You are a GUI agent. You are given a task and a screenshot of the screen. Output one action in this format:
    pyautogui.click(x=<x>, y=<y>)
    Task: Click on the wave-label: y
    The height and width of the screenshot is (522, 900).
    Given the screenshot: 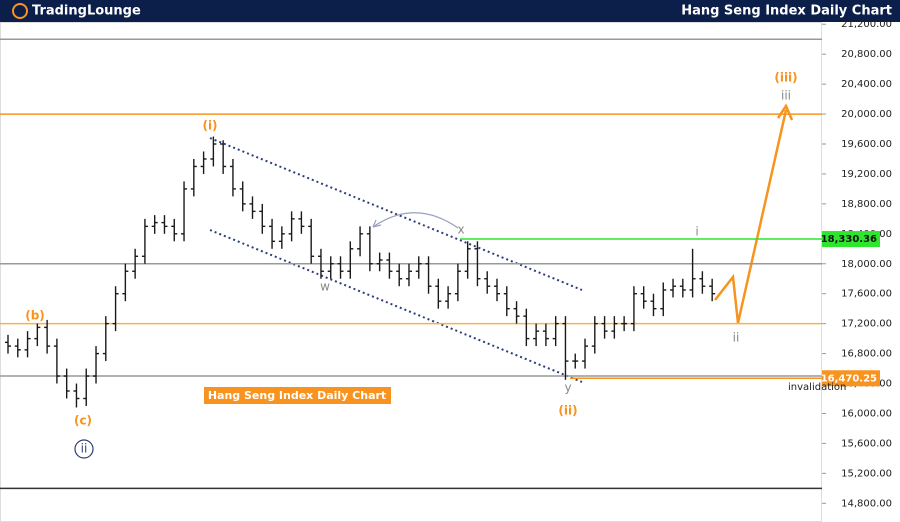 What is the action you would take?
    pyautogui.click(x=567, y=388)
    